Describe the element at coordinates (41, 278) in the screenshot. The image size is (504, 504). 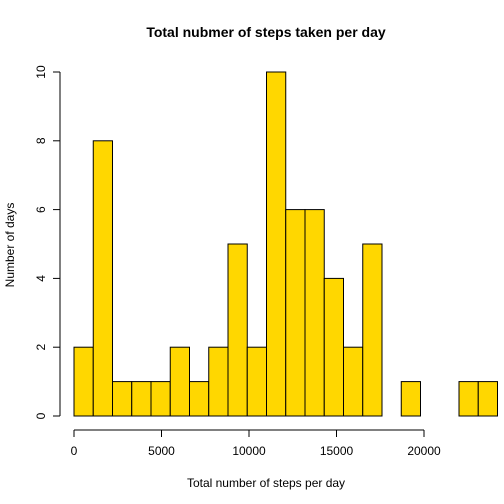
I see `y-tick-label: 4` at that location.